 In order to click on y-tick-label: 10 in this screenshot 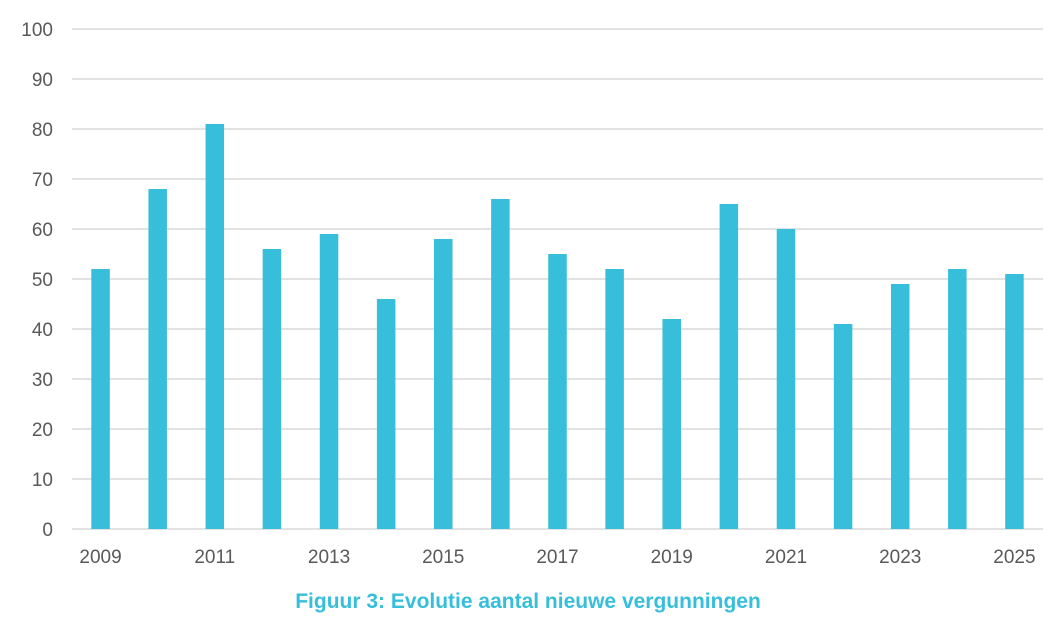, I will do `click(42, 480)`.